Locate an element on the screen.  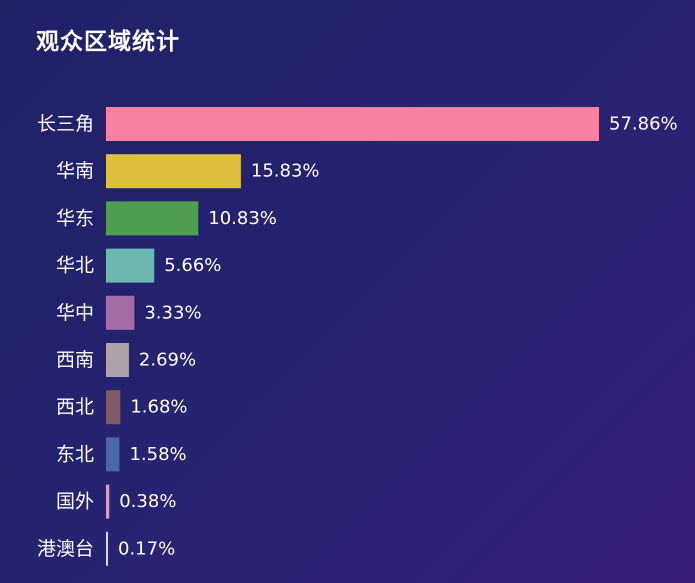
category-label: 东北 is located at coordinates (75, 454).